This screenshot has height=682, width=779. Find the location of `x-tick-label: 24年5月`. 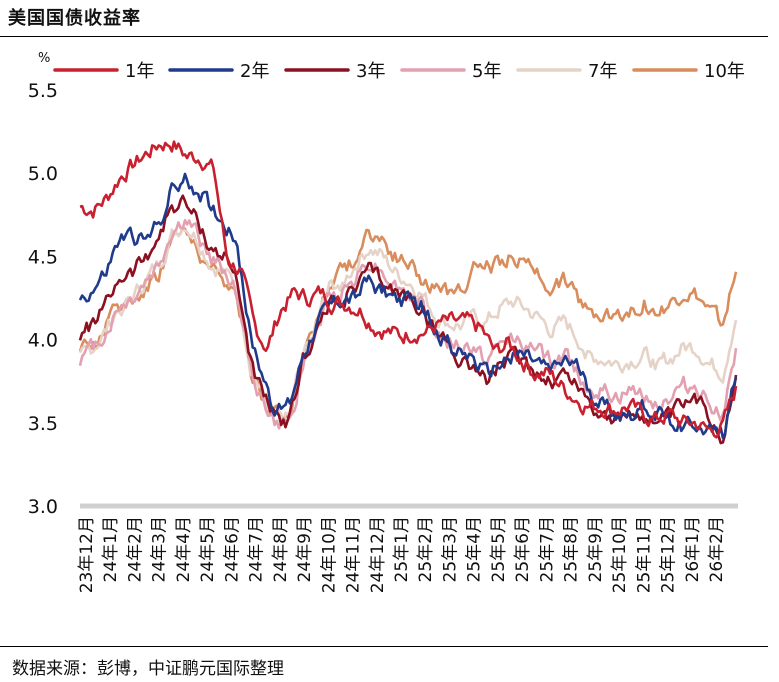

x-tick-label: 24年5月 is located at coordinates (208, 549).